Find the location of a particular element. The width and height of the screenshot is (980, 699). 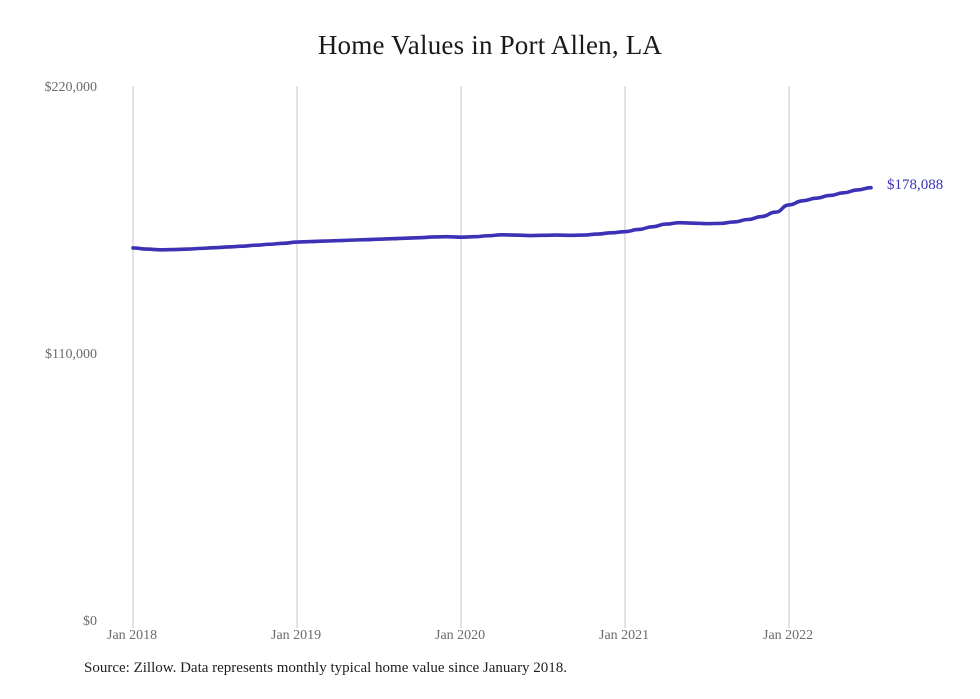

axis-tickmarks is located at coordinates (461, 624).